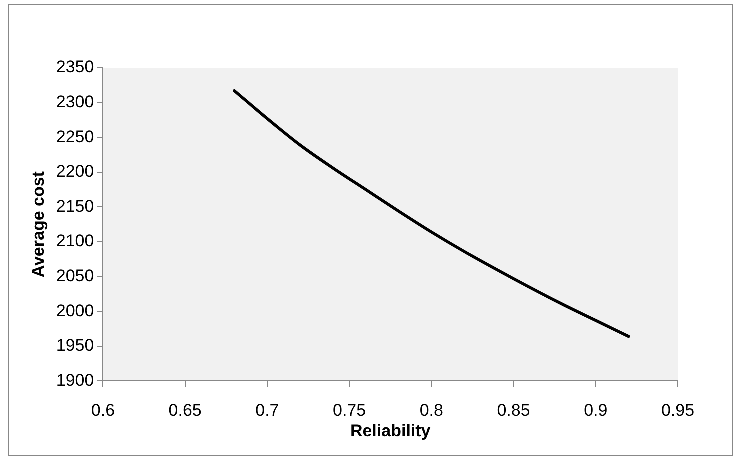 The height and width of the screenshot is (458, 743). What do you see at coordinates (678, 410) in the screenshot?
I see `x-tick-label: 0.95` at bounding box center [678, 410].